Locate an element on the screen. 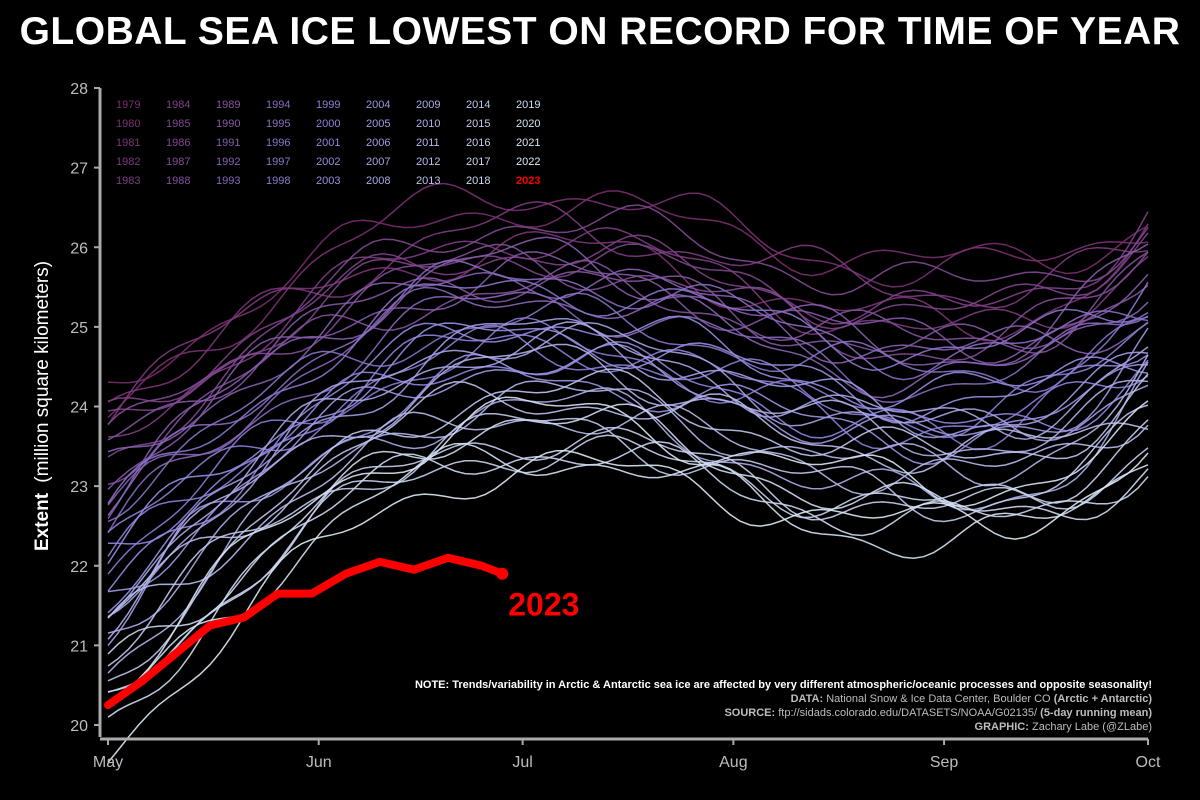 Image resolution: width=1200 pixels, height=800 pixels. legend-item-2013: 2013 is located at coordinates (428, 181).